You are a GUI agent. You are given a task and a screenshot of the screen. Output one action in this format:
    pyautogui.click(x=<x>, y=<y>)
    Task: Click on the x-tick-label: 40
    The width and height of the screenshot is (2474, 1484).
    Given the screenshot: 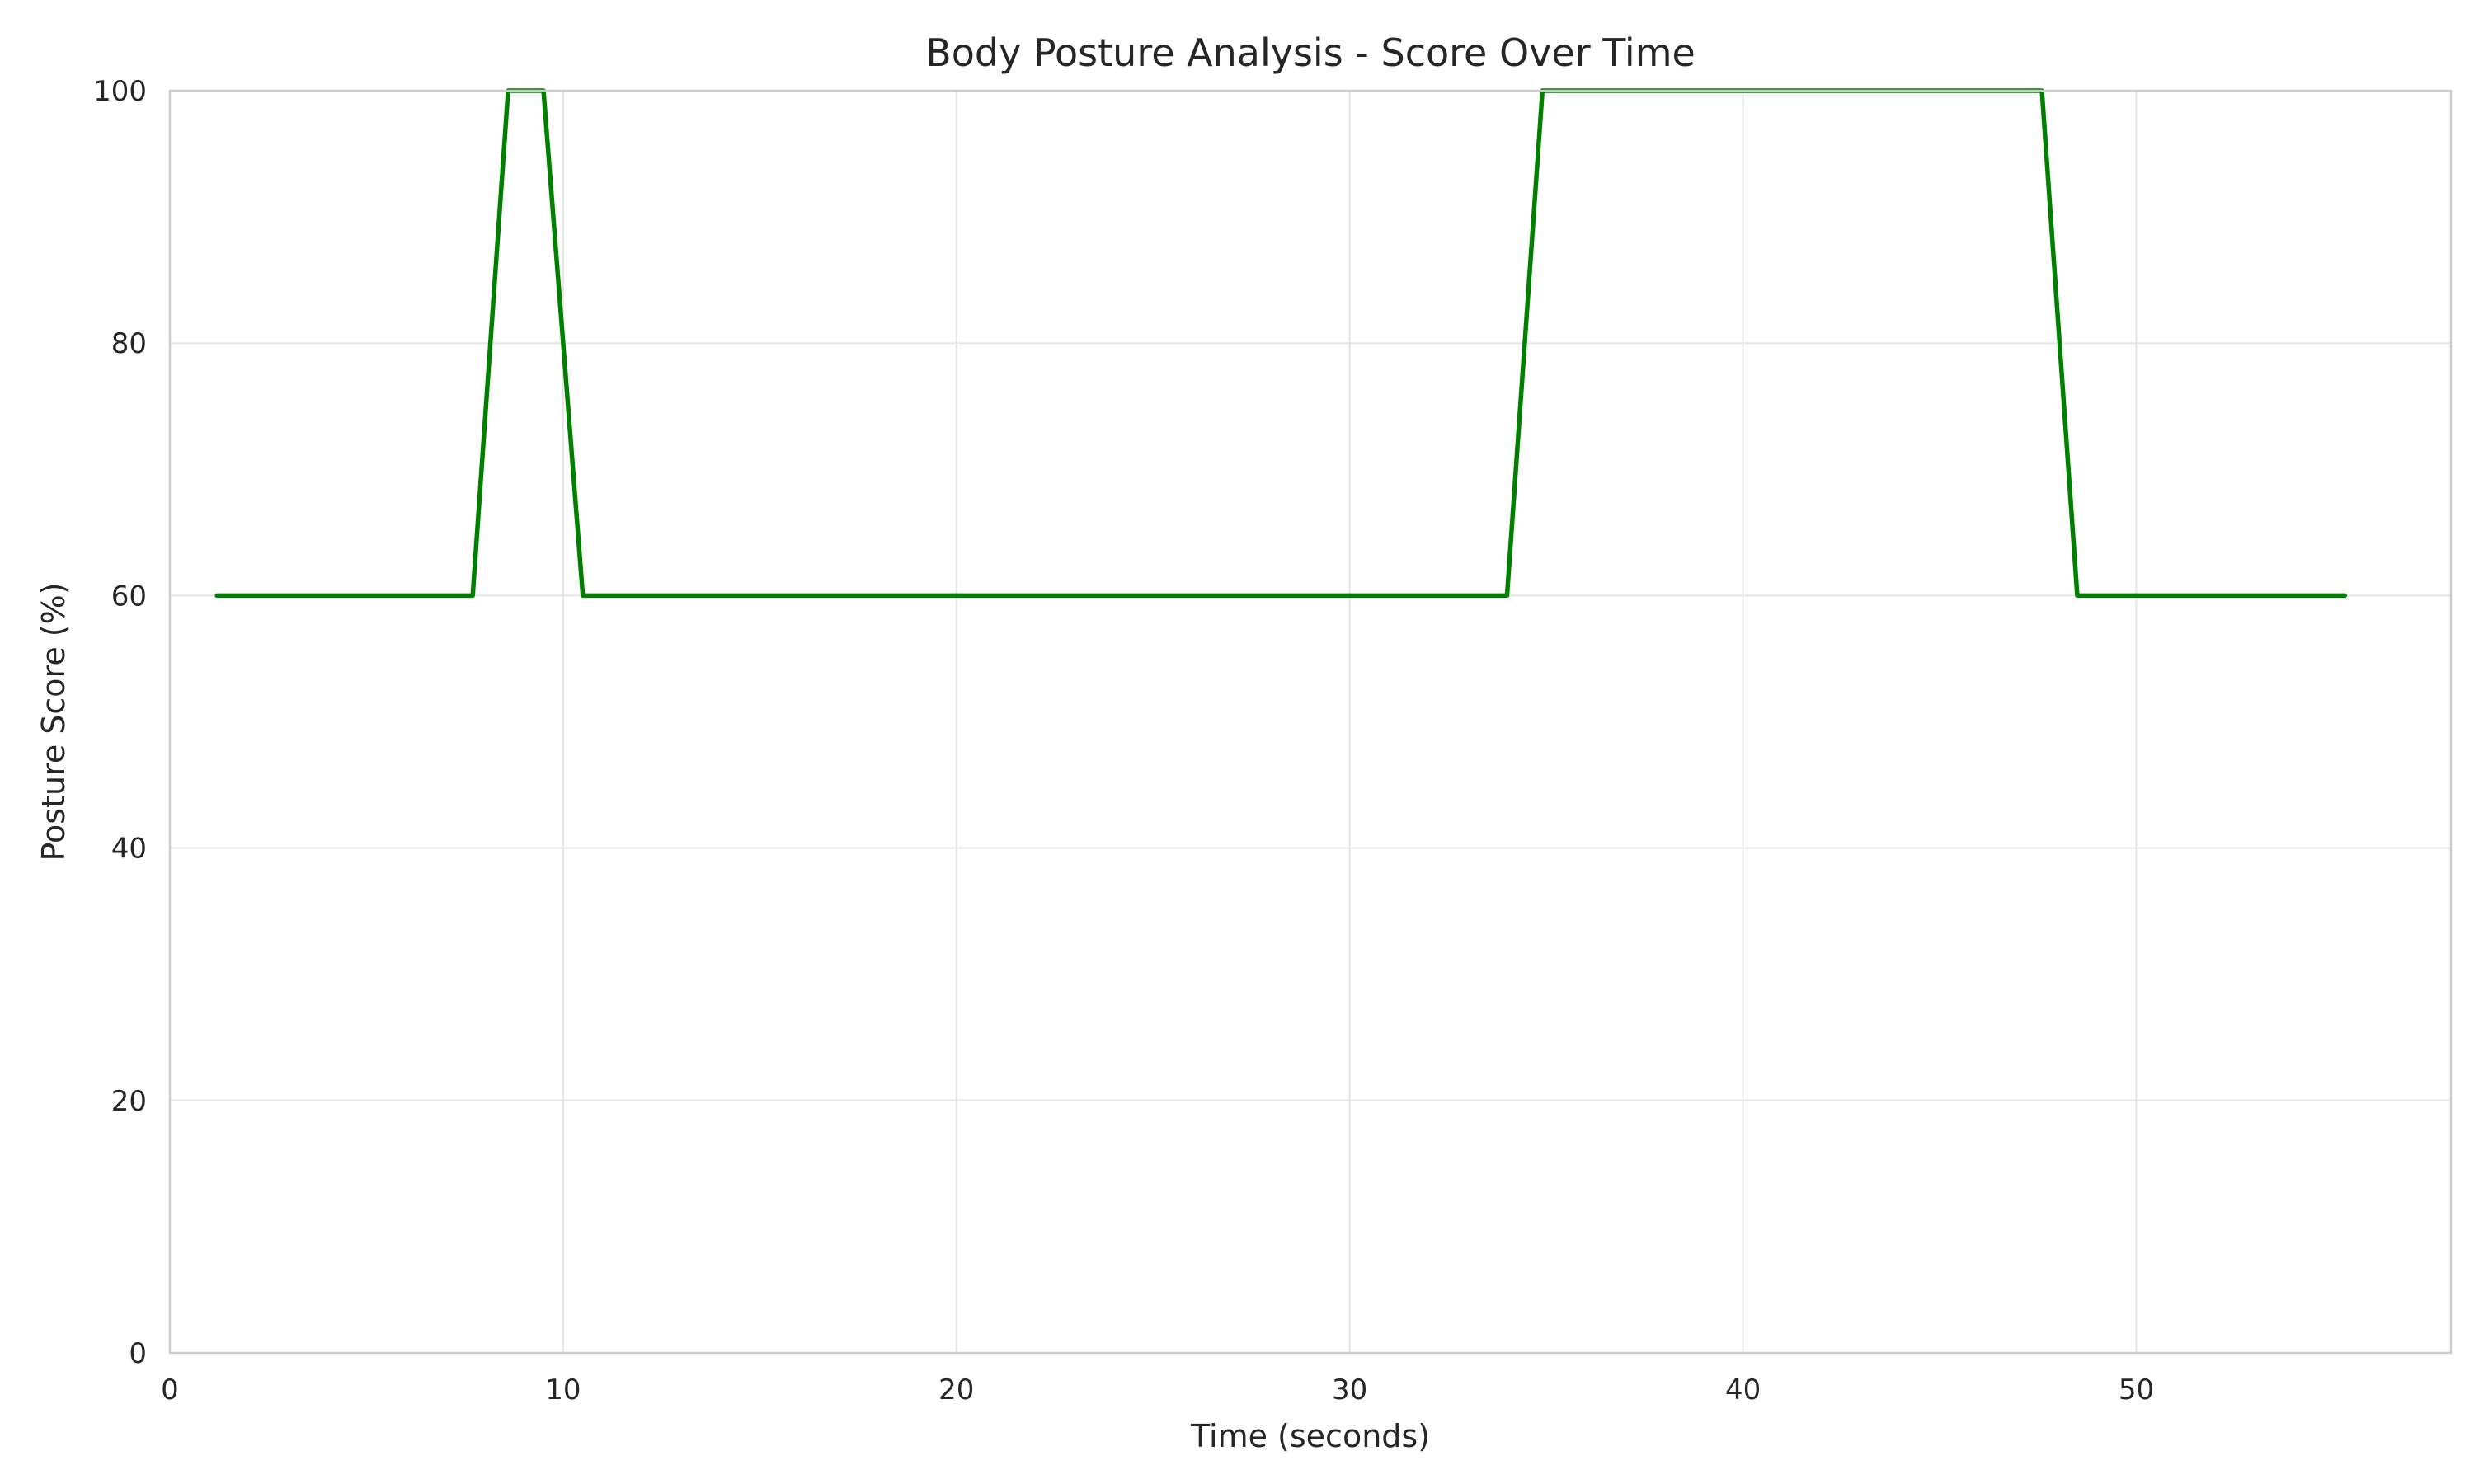 What is the action you would take?
    pyautogui.click(x=1743, y=1390)
    